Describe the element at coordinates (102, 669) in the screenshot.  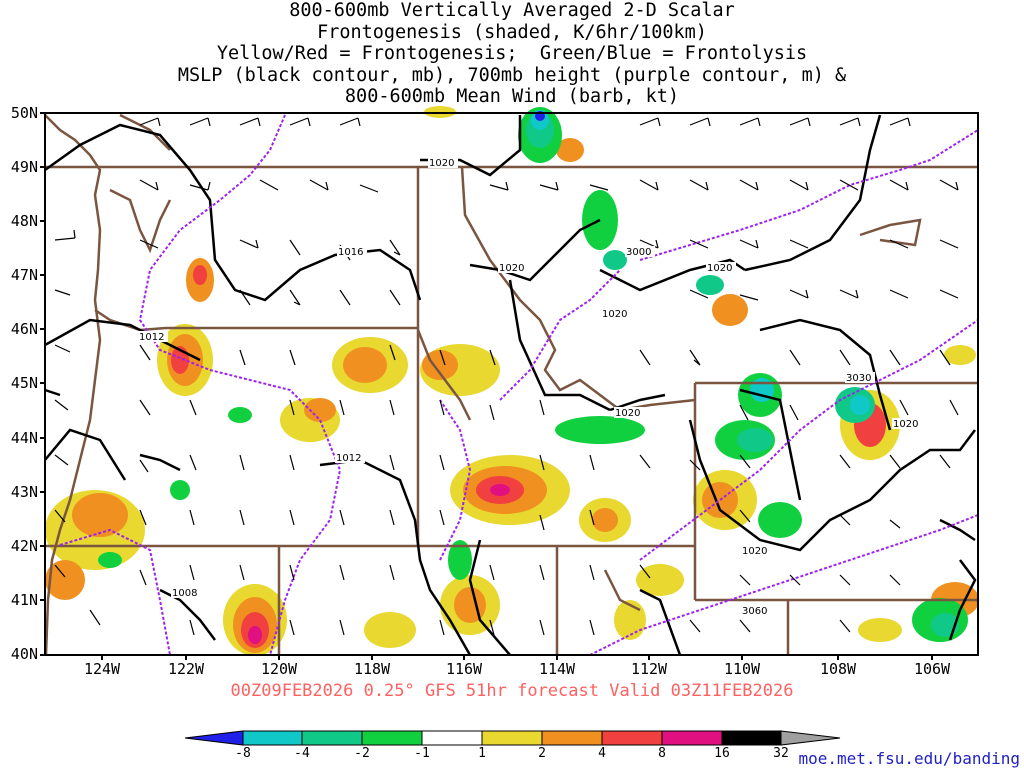
I see `lon-label: 124W` at that location.